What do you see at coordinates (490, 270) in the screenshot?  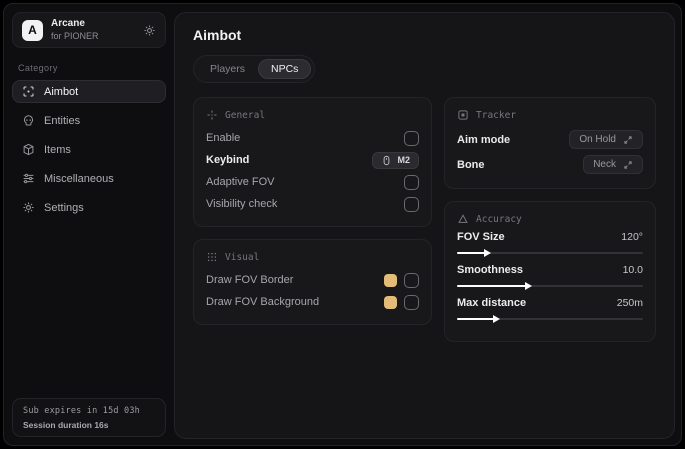 I see `slider-label: Smoothness` at bounding box center [490, 270].